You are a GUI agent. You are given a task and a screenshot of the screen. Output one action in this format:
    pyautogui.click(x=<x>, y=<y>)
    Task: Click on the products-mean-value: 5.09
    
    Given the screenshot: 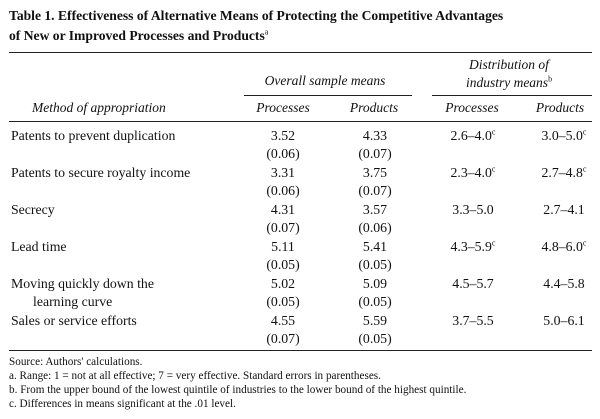 What is the action you would take?
    pyautogui.click(x=375, y=283)
    